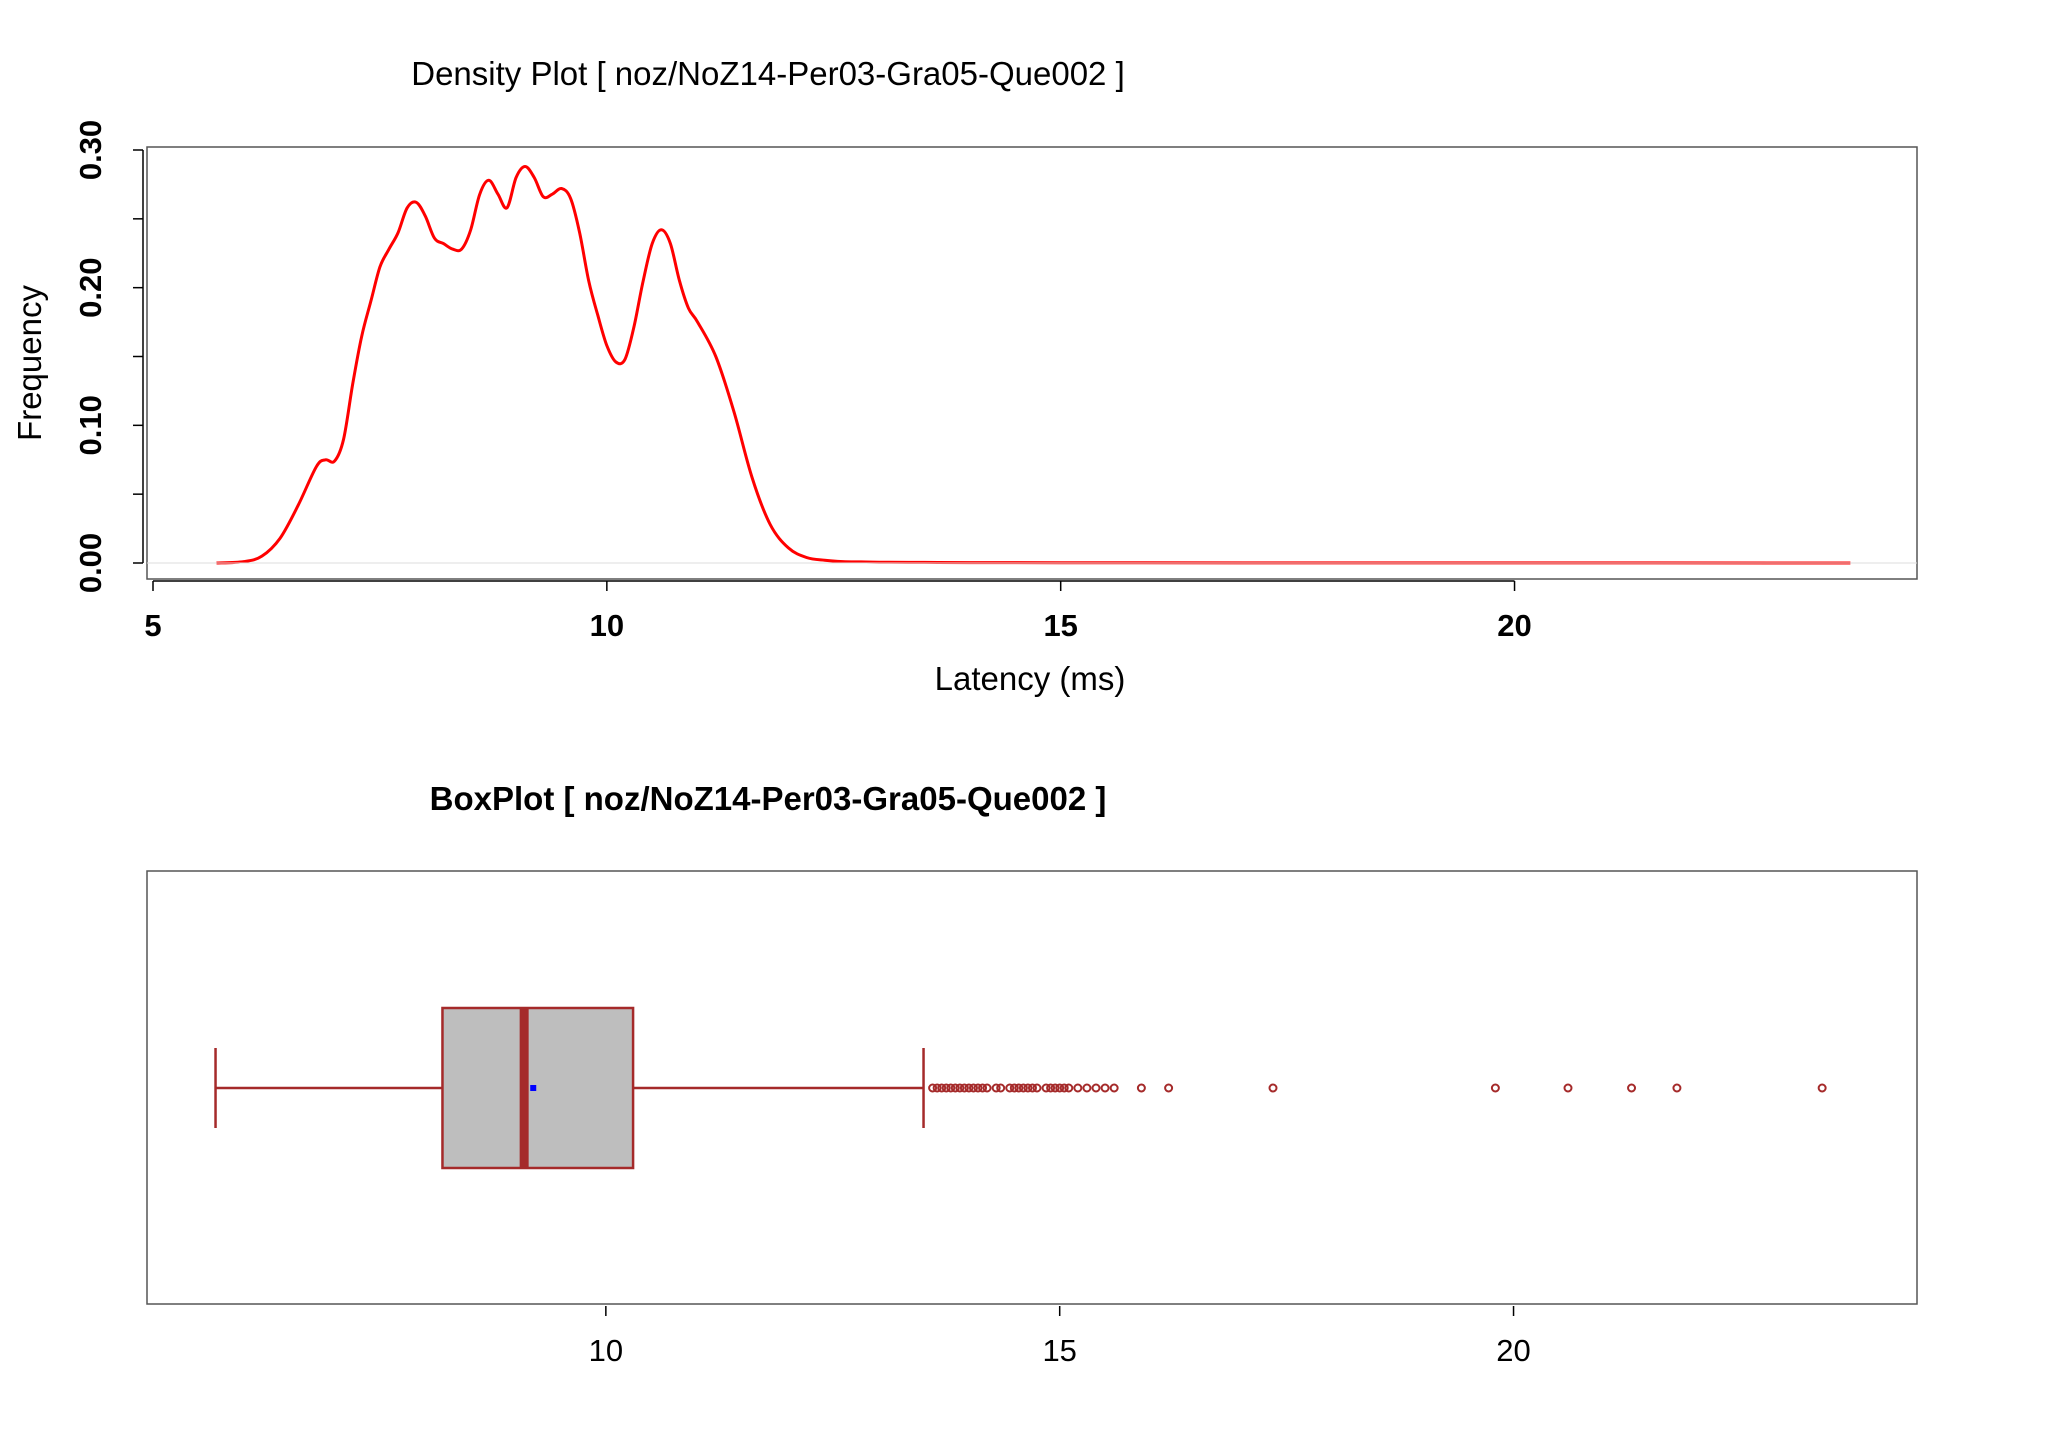 Image resolution: width=2048 pixels, height=1440 pixels. Describe the element at coordinates (1513, 1350) in the screenshot. I see `boxplot-x-tick-label: 20` at that location.